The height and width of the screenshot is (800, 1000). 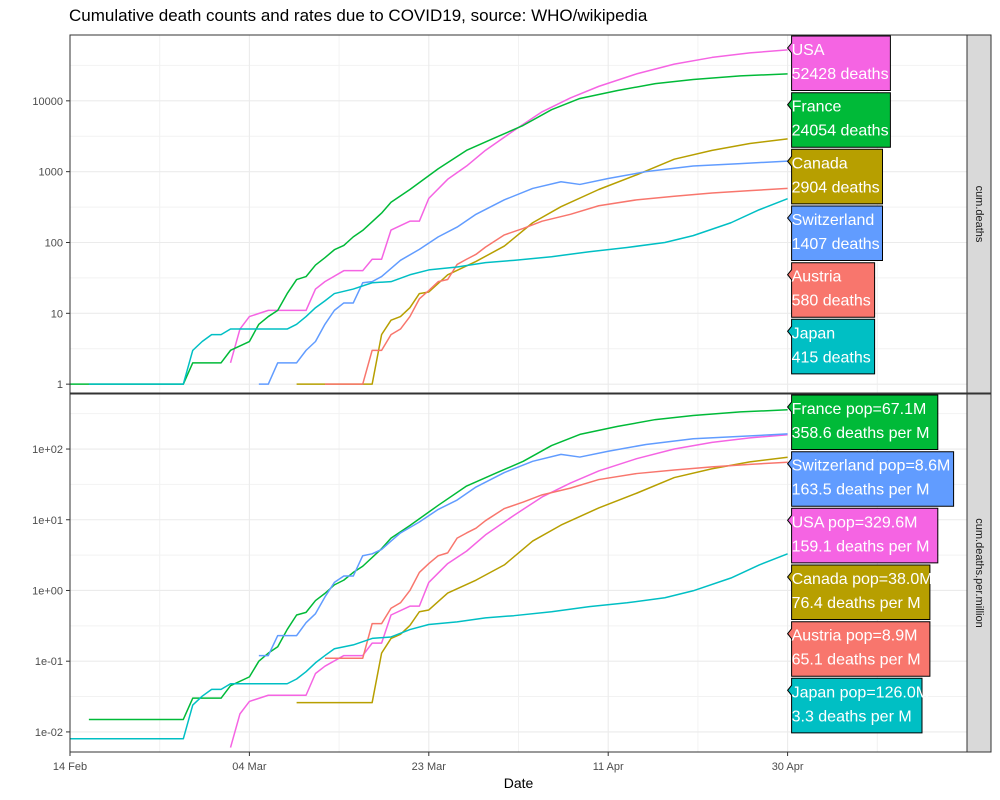 I want to click on direct-label-value: 24054 deaths, so click(x=840, y=131).